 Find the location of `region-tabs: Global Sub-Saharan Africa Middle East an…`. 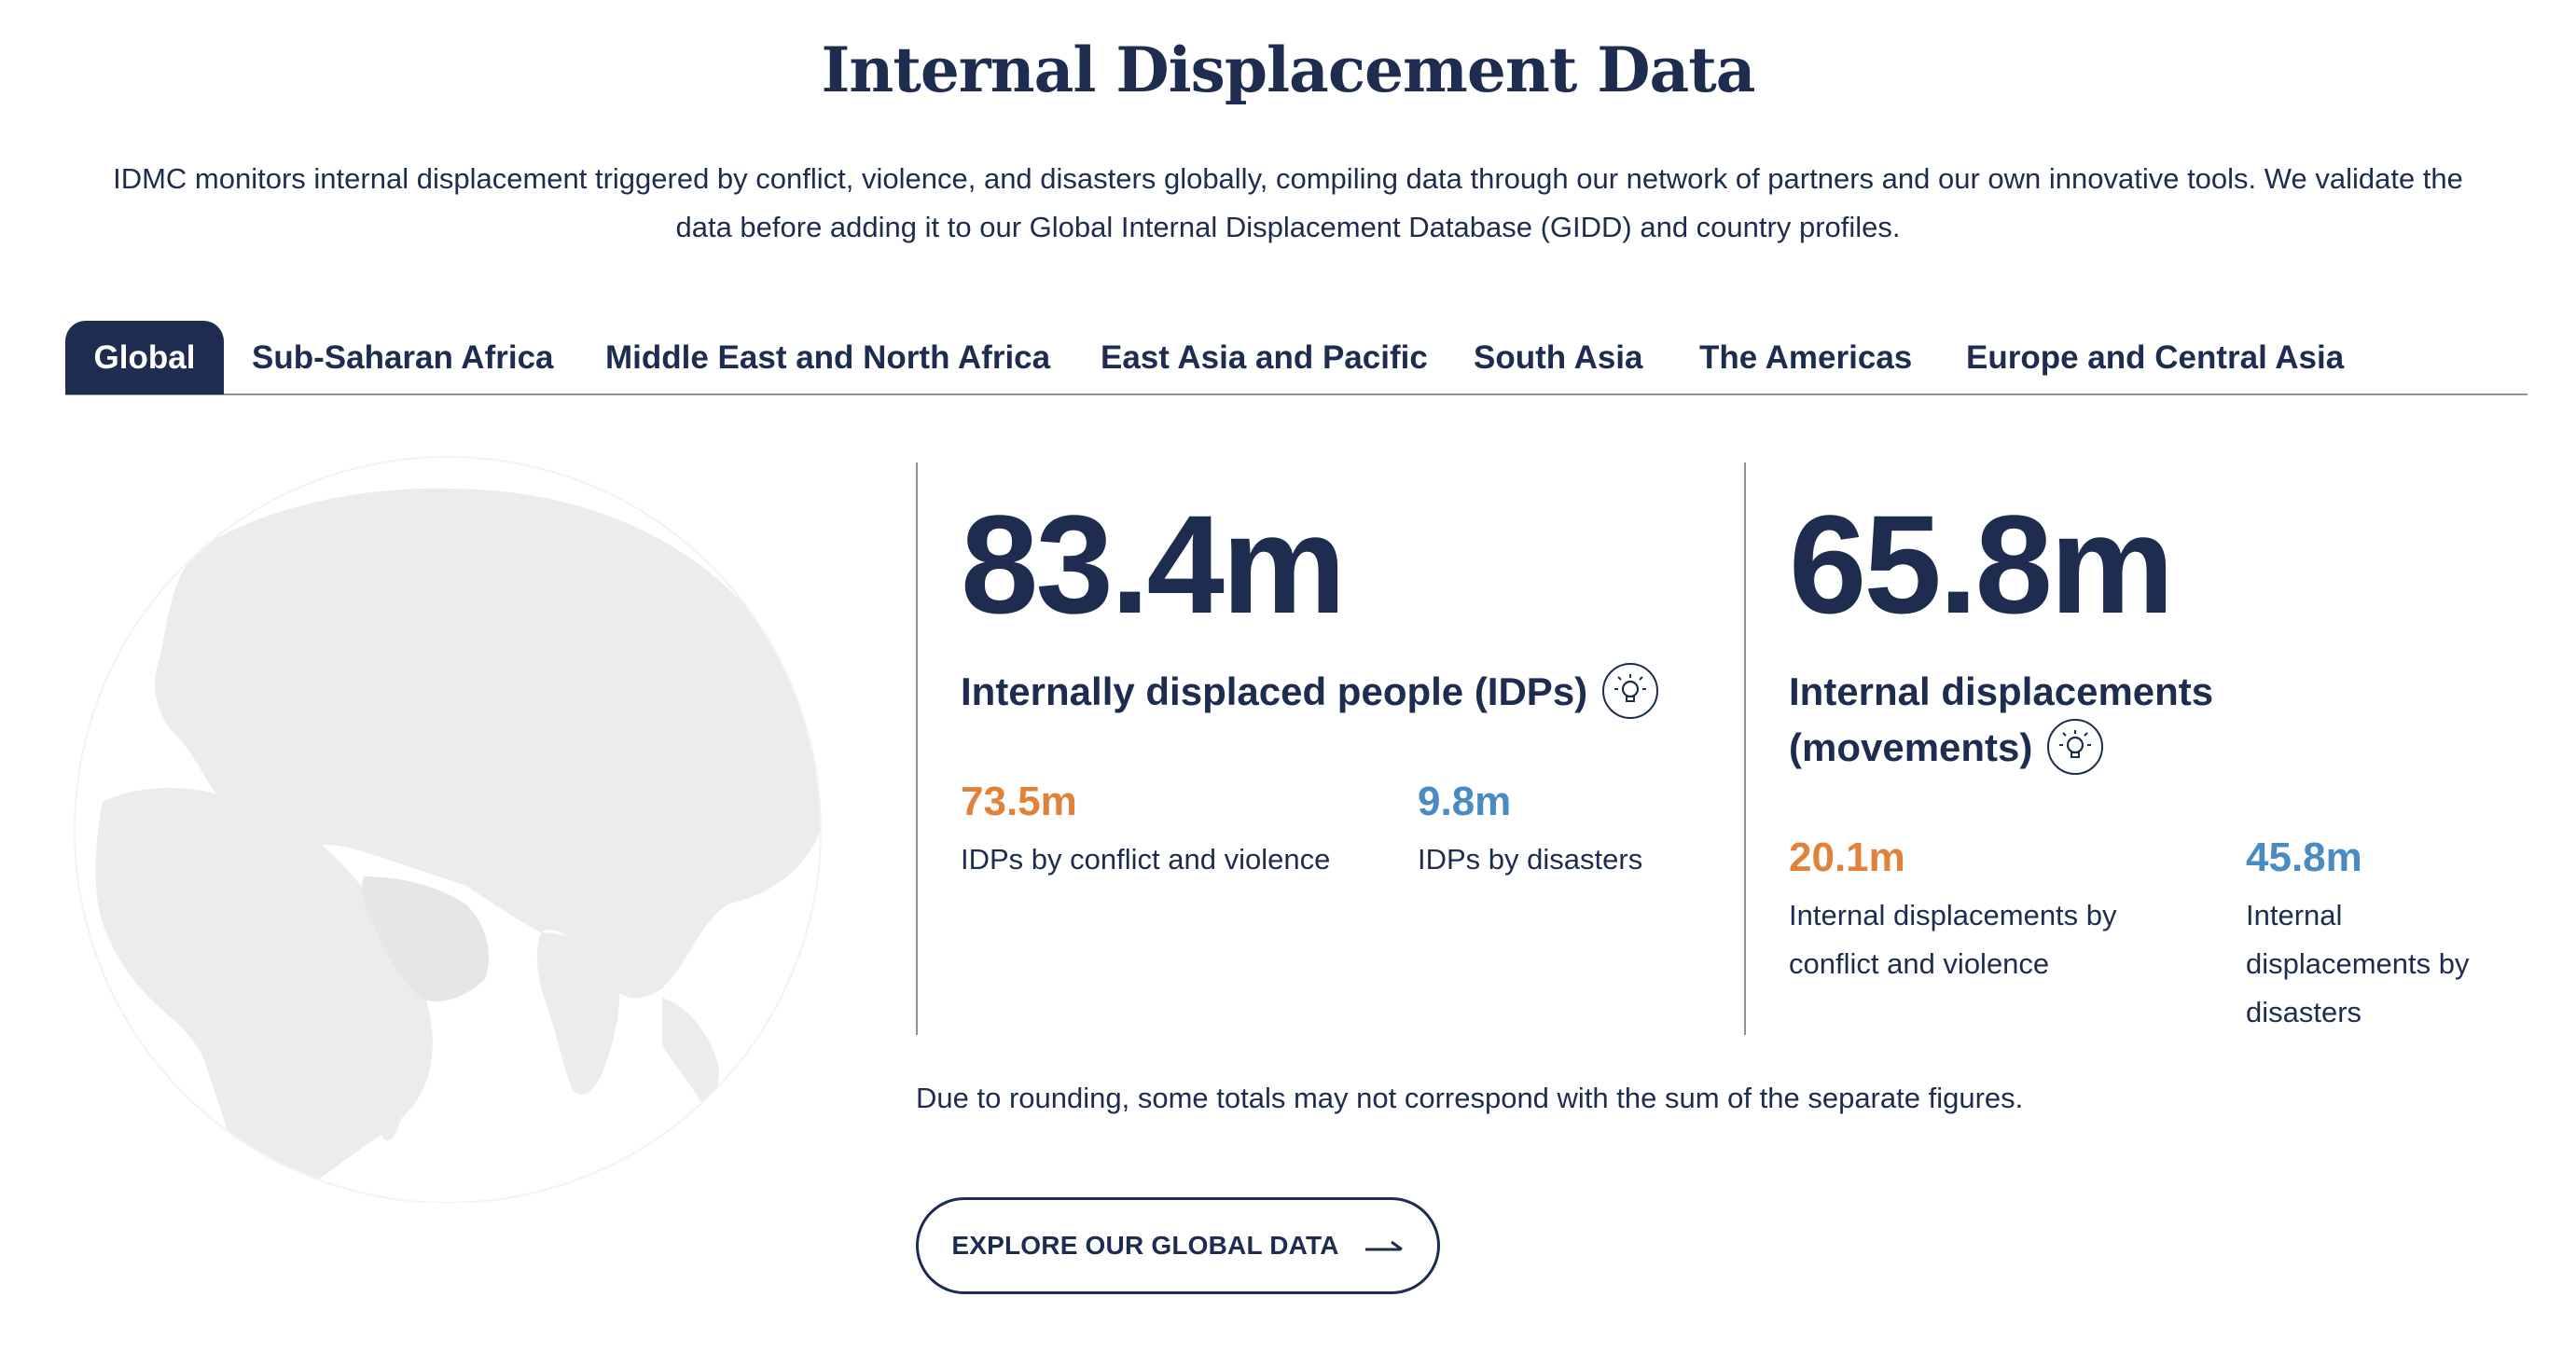

region-tabs: Global Sub-Saharan Africa Middle East an… is located at coordinates (1296, 358).